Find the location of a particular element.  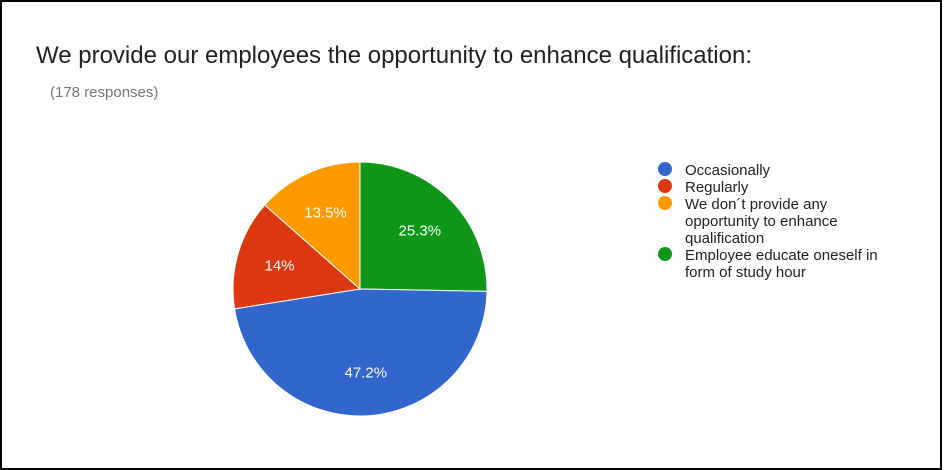

slice-label: 13.5% is located at coordinates (325, 213).